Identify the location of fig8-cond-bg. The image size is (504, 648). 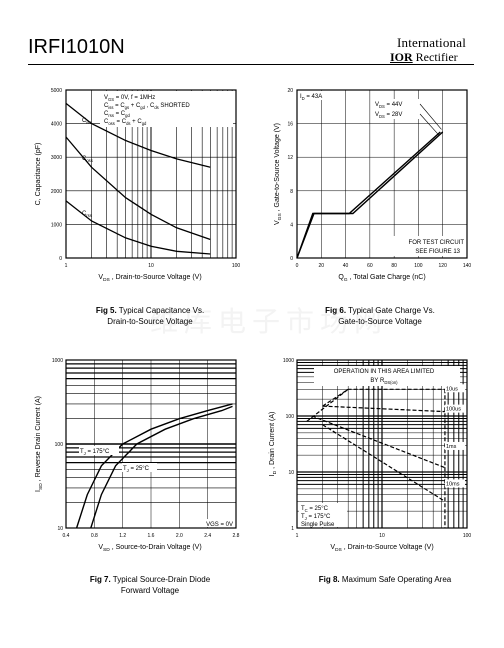
(323, 515).